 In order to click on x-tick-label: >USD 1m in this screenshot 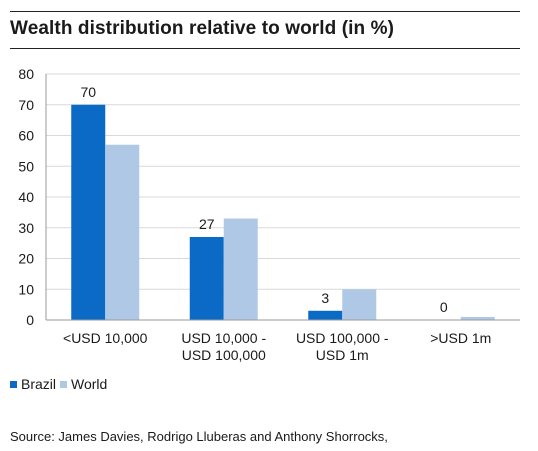, I will do `click(460, 338)`.